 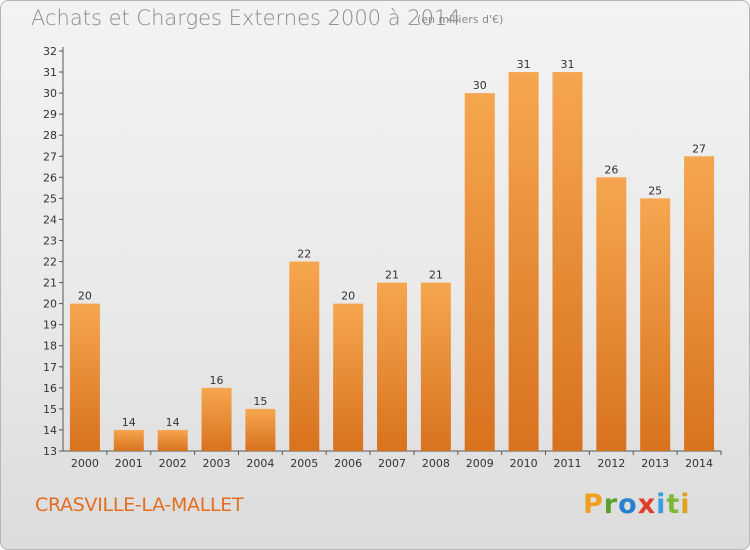 I want to click on logo-letter: r, so click(x=611, y=504).